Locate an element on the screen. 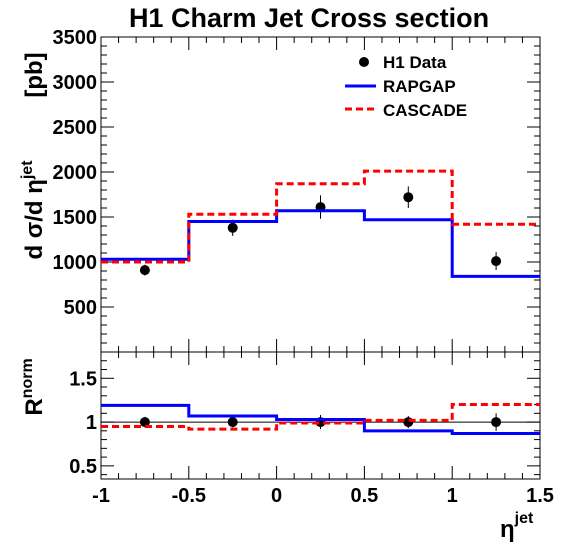 Image resolution: width=567 pixels, height=544 pixels. bottom-ylabel-main: R is located at coordinates (34, 406).